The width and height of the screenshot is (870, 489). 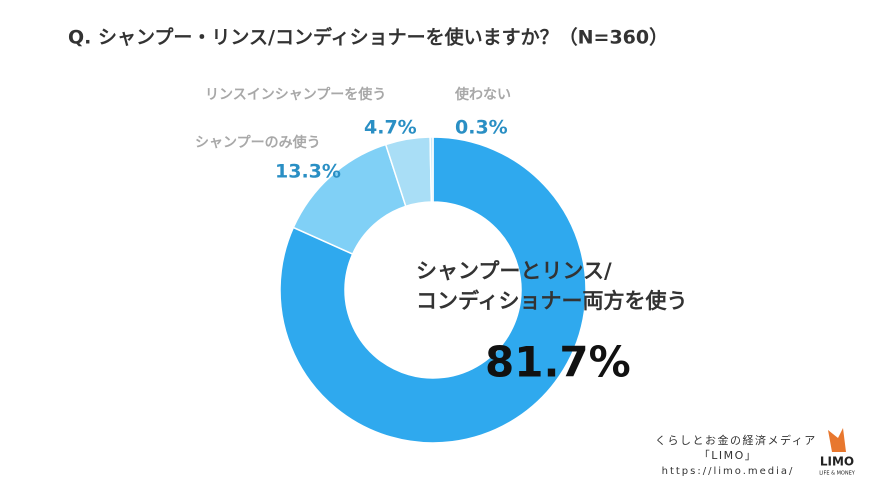 I want to click on donut-slice, so click(x=431, y=169).